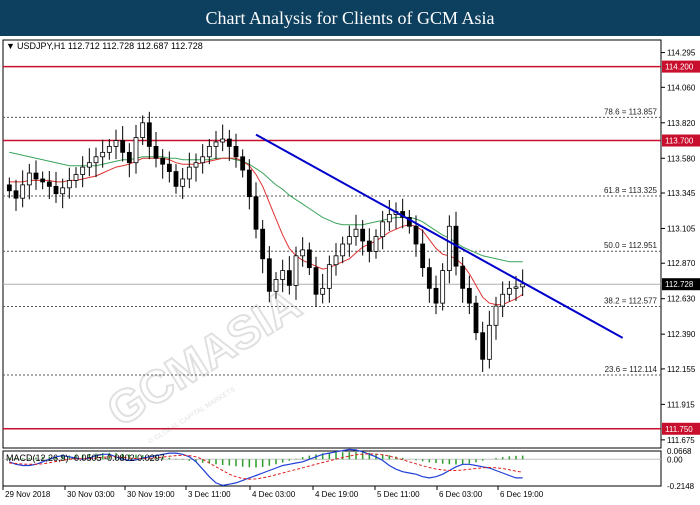 The height and width of the screenshot is (505, 700). Describe the element at coordinates (631, 301) in the screenshot. I see `fib-level-label: 38.2 = 112.577` at that location.